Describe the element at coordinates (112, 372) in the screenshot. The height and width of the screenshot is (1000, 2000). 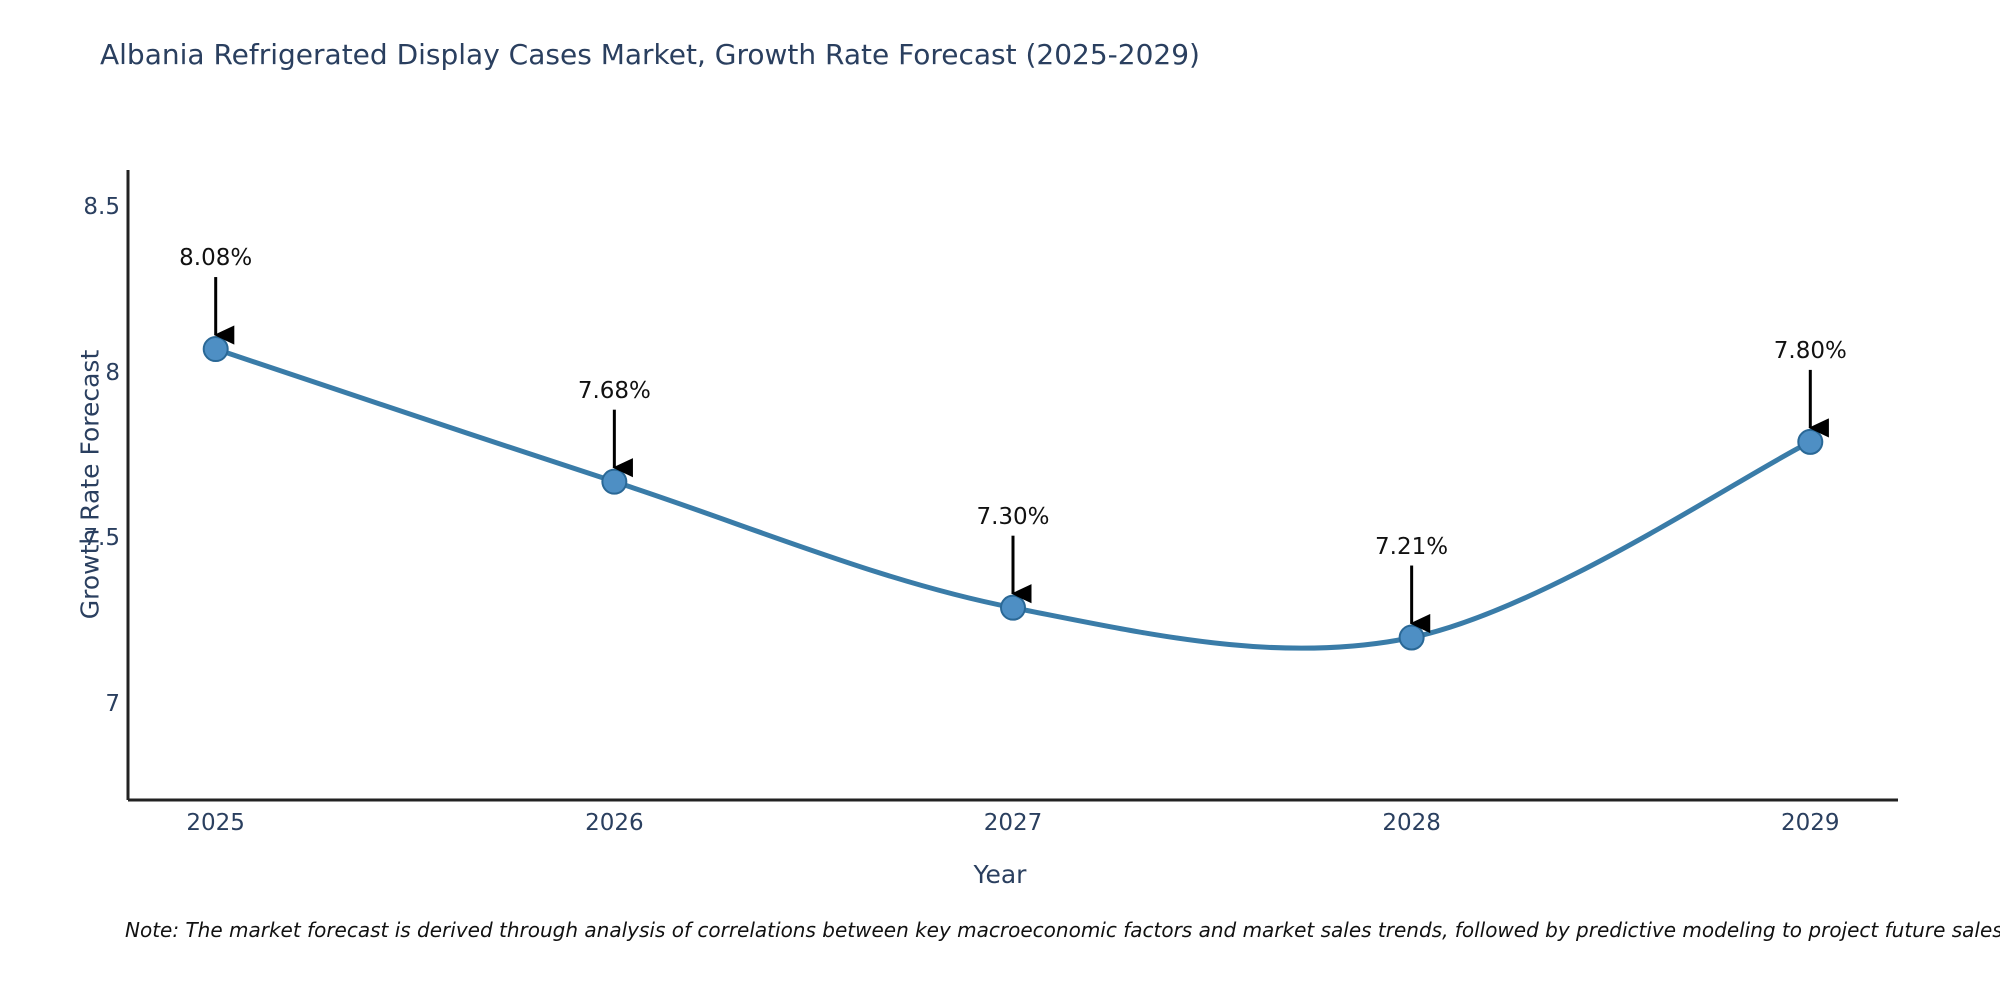
I see `y-tick-label: 8` at that location.